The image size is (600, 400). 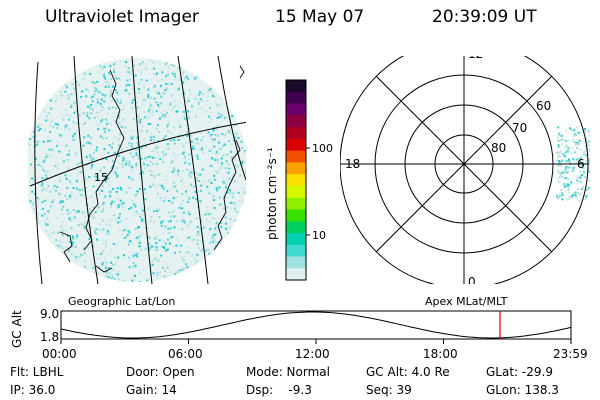 I want to click on polar-emission-speckle, so click(x=573, y=164).